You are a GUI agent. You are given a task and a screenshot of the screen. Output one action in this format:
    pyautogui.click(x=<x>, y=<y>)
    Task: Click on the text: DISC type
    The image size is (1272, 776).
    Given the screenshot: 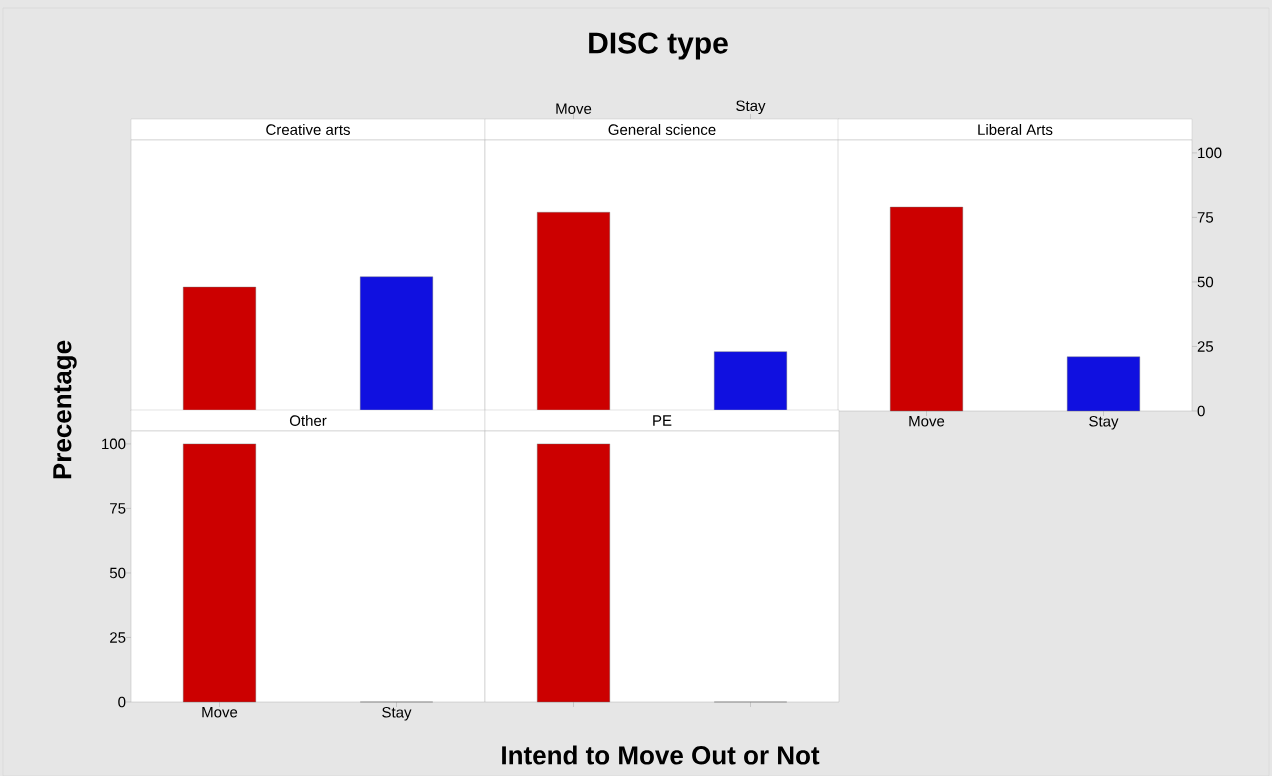 What is the action you would take?
    pyautogui.click(x=658, y=46)
    